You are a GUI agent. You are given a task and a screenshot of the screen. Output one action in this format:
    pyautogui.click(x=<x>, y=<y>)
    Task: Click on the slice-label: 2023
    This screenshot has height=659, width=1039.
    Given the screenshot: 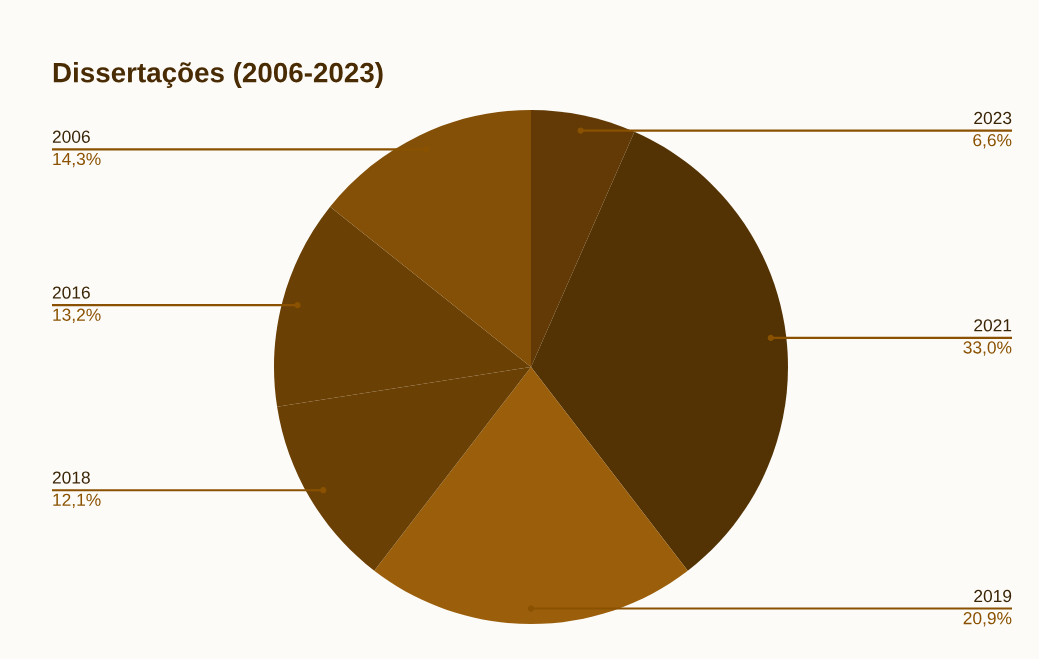 What is the action you would take?
    pyautogui.click(x=993, y=118)
    